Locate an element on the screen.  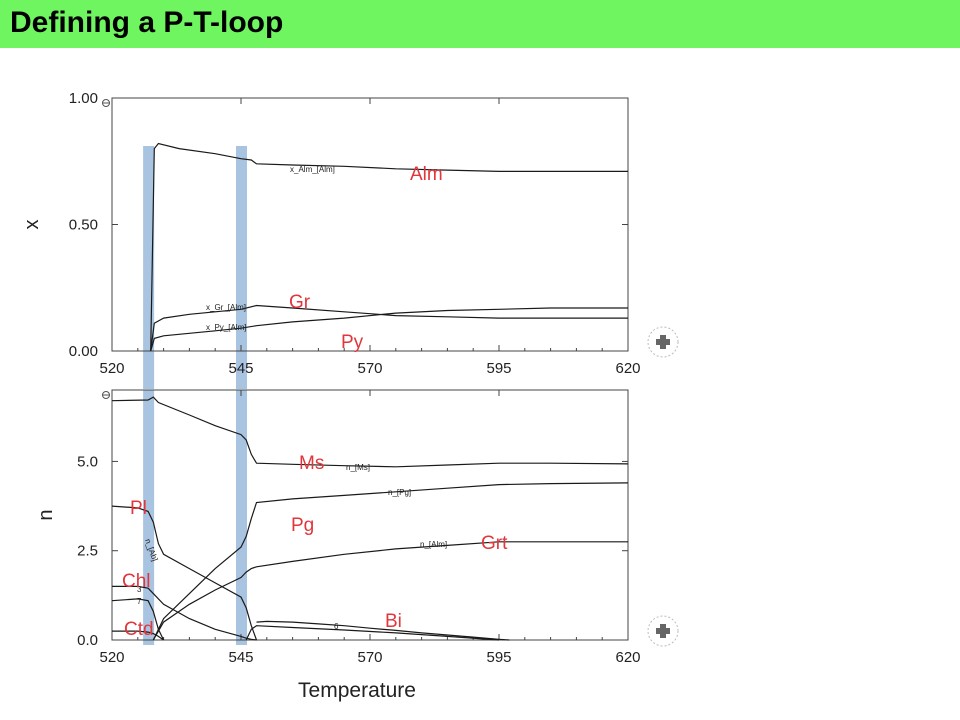
series-label: 7 is located at coordinates (139, 601).